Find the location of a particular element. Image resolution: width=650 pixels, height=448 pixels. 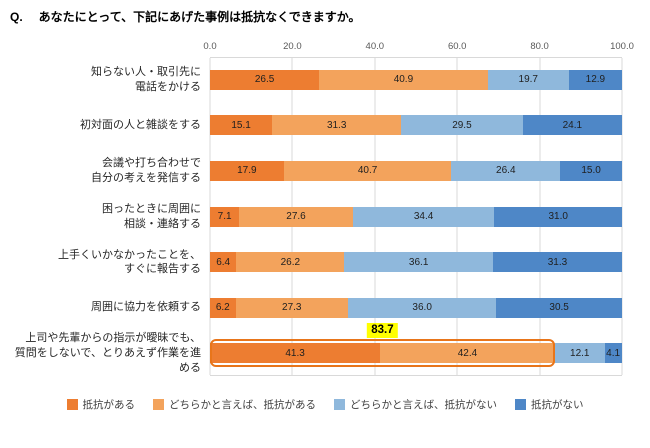

data-label: 40.7 is located at coordinates (367, 171).